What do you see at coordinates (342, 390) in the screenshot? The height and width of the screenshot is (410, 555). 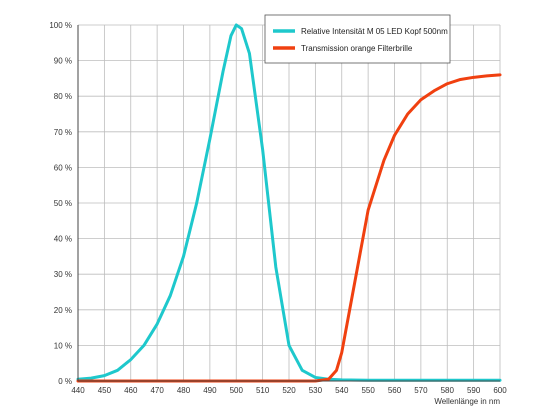 I see `x-tick-label-540: 540` at bounding box center [342, 390].